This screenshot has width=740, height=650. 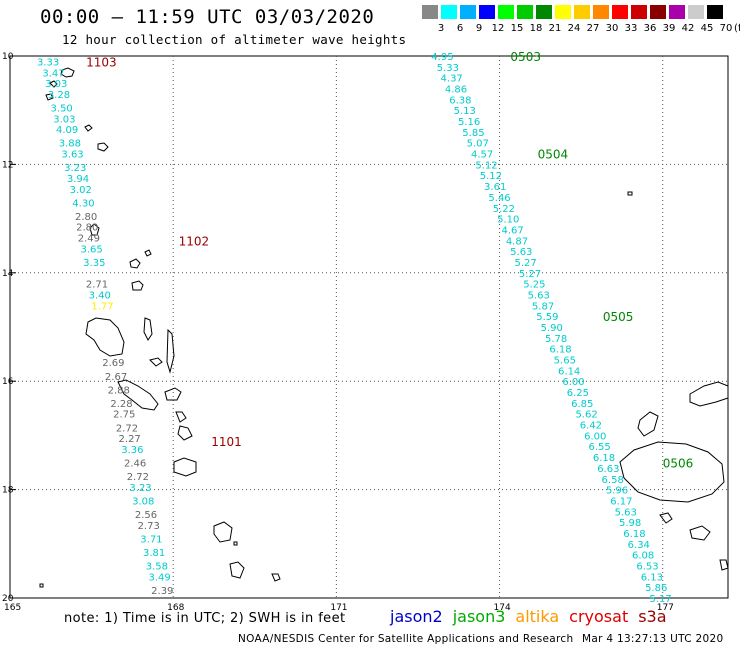 What do you see at coordinates (618, 317) in the screenshot?
I see `pass-label: 0505` at bounding box center [618, 317].